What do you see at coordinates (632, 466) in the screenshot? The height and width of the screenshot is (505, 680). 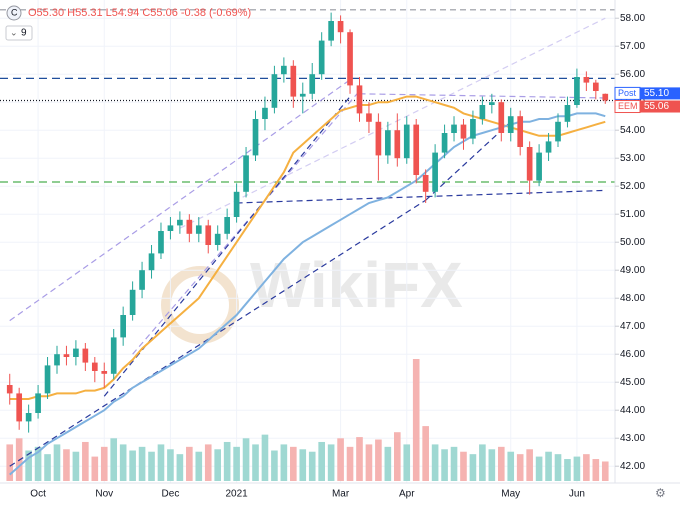 I see `y-tick-label: 42.00` at bounding box center [632, 466].